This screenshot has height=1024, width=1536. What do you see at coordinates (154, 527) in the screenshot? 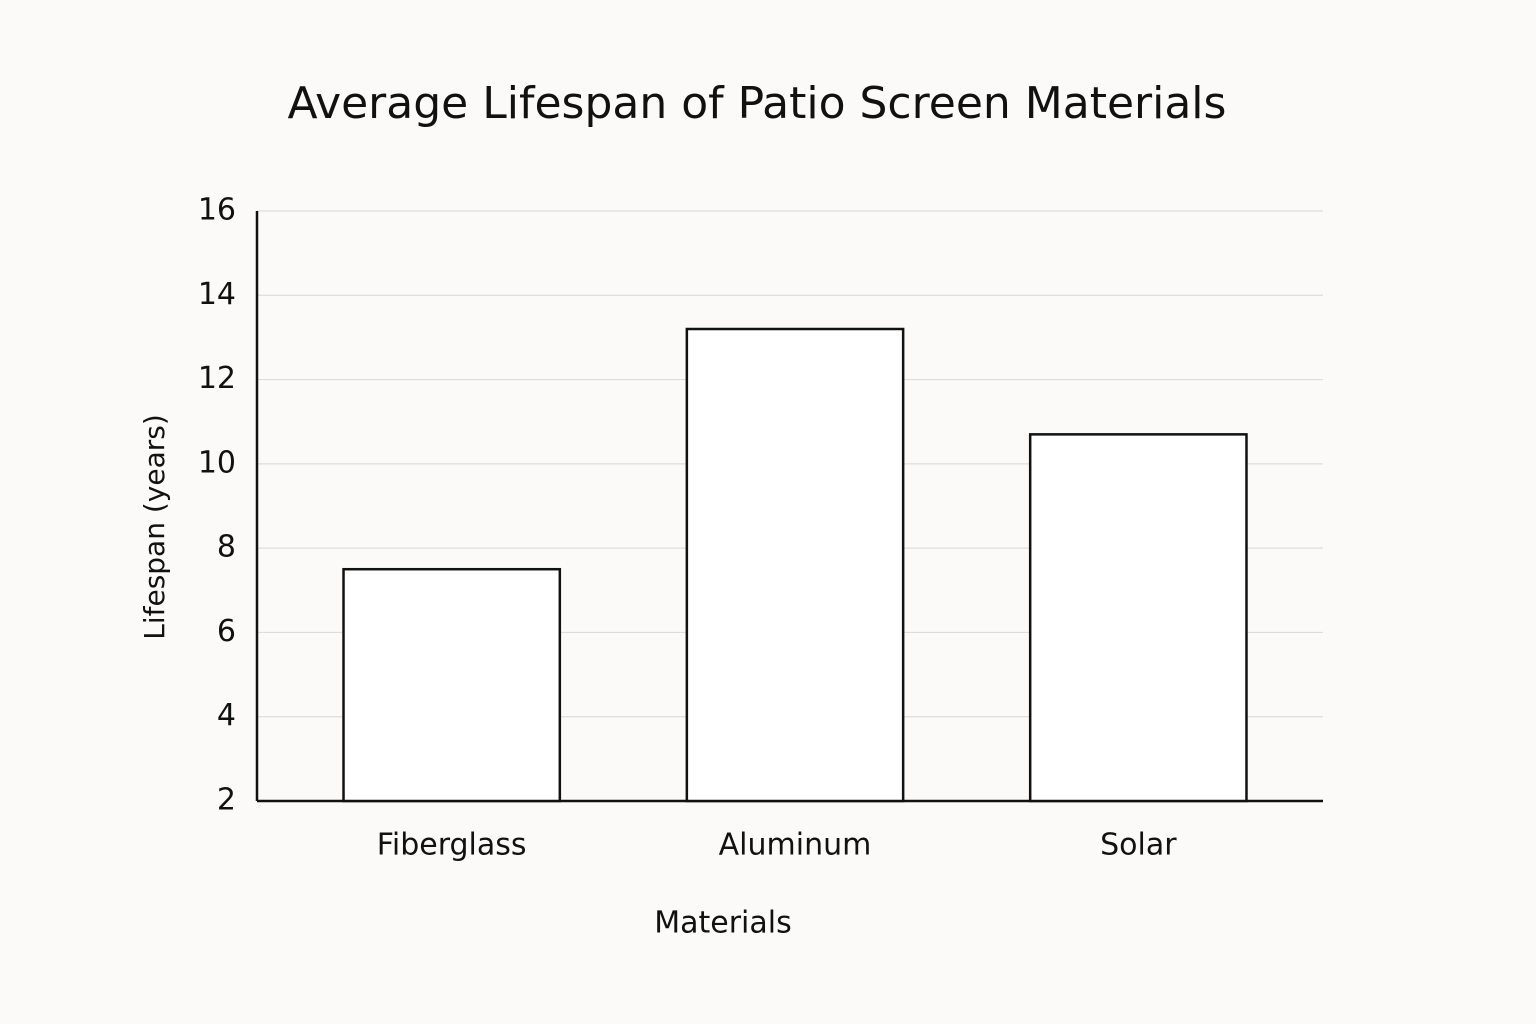
I see `y-axis-label: Lifespan (years)` at bounding box center [154, 527].